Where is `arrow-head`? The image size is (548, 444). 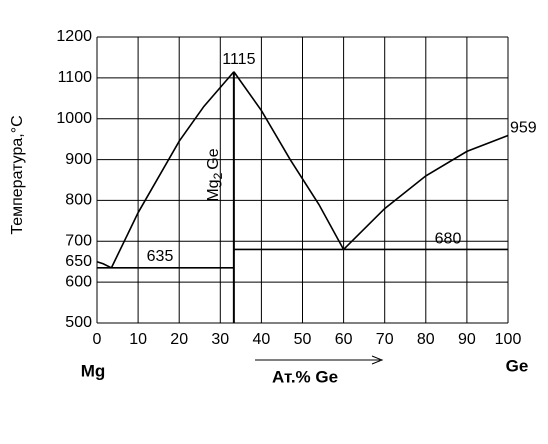 arrow-head is located at coordinates (377, 360).